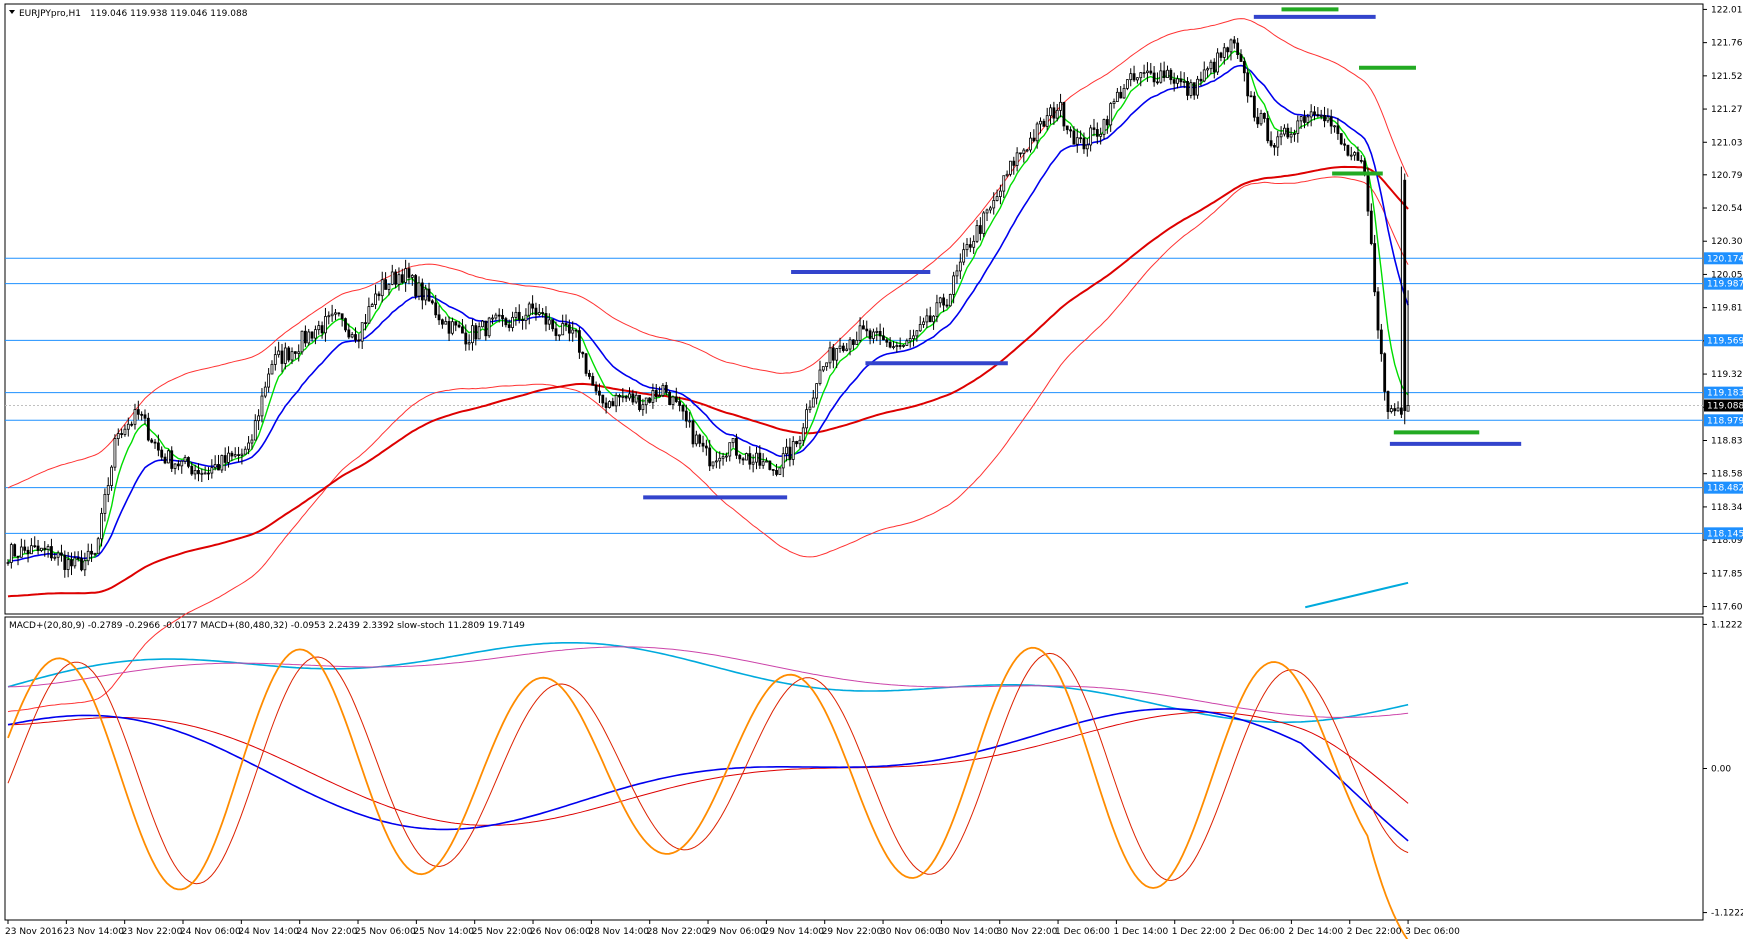  I want to click on price-tick-label: 118.340, so click(1727, 508).